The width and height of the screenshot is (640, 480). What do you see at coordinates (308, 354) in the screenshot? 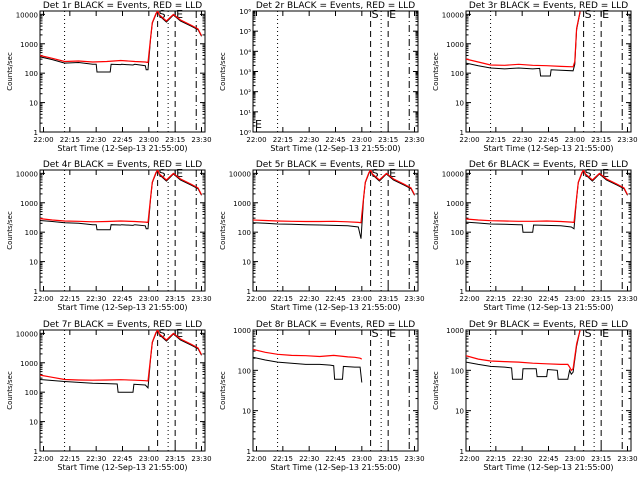
I see `panel-8-series-lld` at bounding box center [308, 354].